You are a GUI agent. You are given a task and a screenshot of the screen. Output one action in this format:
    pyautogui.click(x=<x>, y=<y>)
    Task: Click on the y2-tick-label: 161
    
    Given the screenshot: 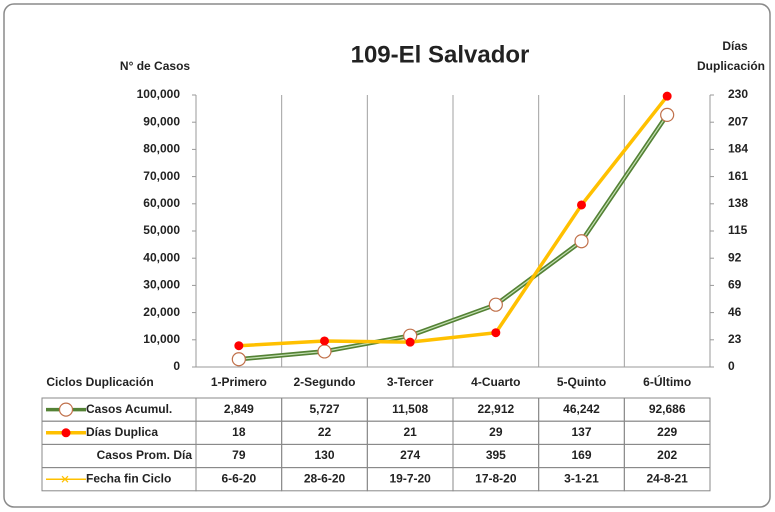 What is the action you would take?
    pyautogui.click(x=738, y=176)
    